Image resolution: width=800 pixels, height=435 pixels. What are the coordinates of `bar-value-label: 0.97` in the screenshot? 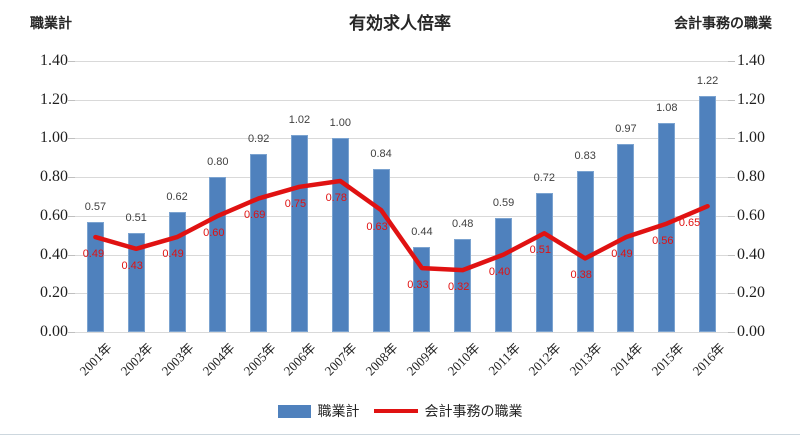 It's located at (626, 129).